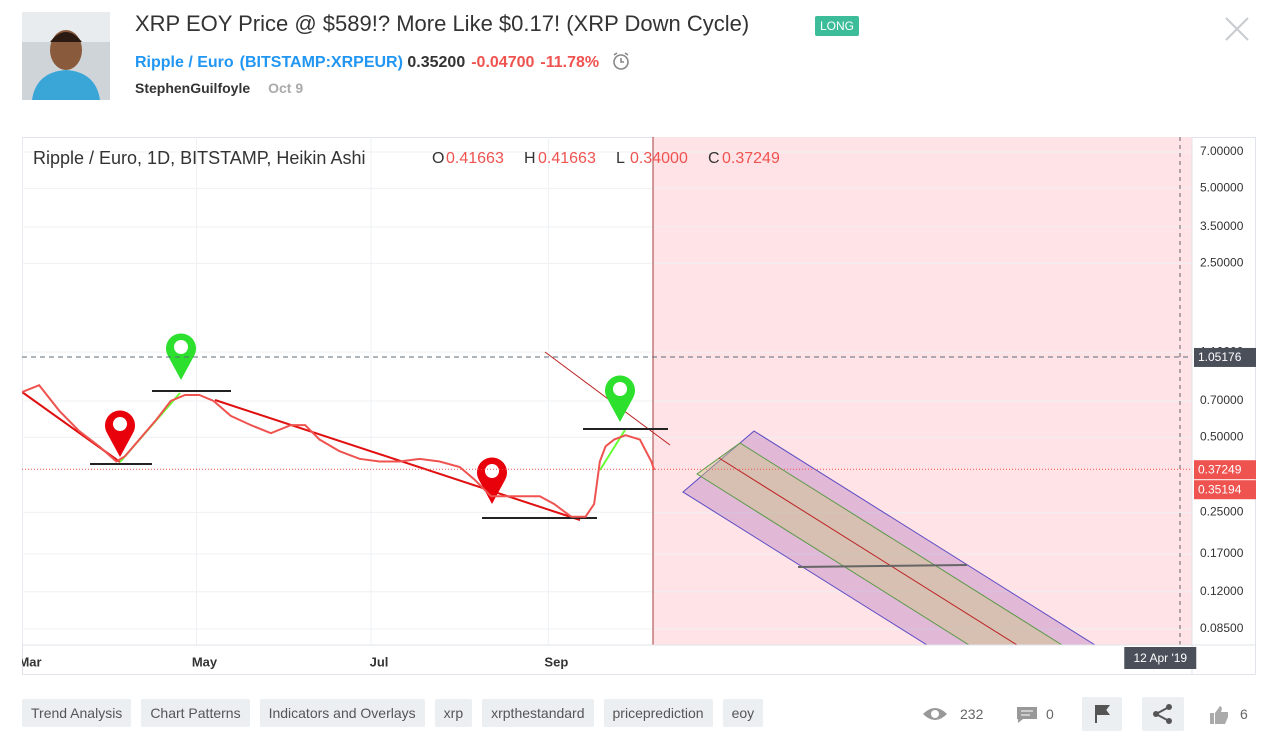  I want to click on tag: xrpthestandard, so click(538, 713).